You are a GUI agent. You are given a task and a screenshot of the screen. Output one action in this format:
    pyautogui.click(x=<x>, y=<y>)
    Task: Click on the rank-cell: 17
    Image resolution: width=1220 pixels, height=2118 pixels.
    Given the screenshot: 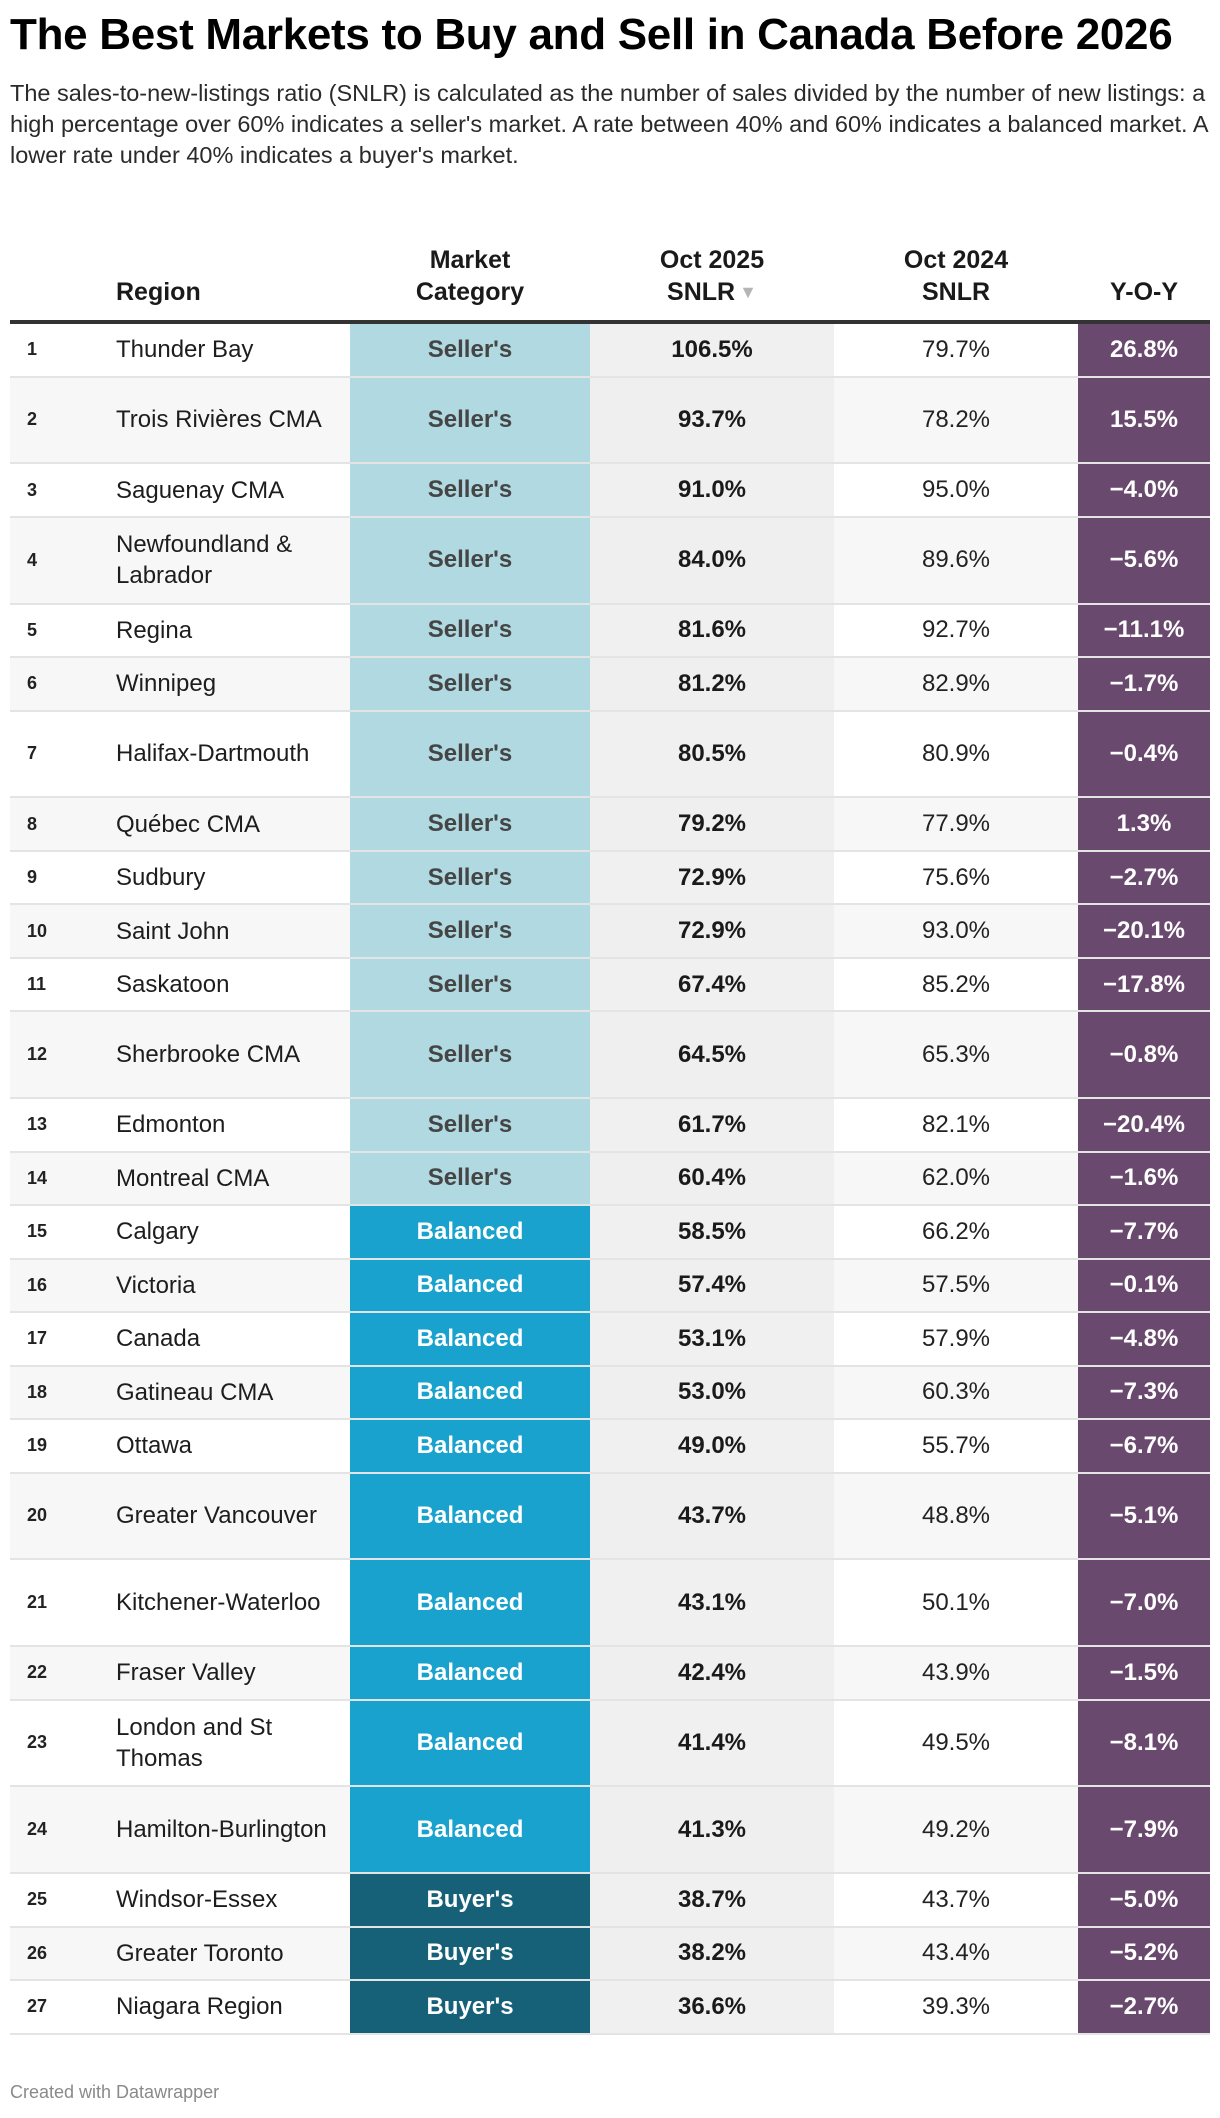 What is the action you would take?
    pyautogui.click(x=37, y=1338)
    